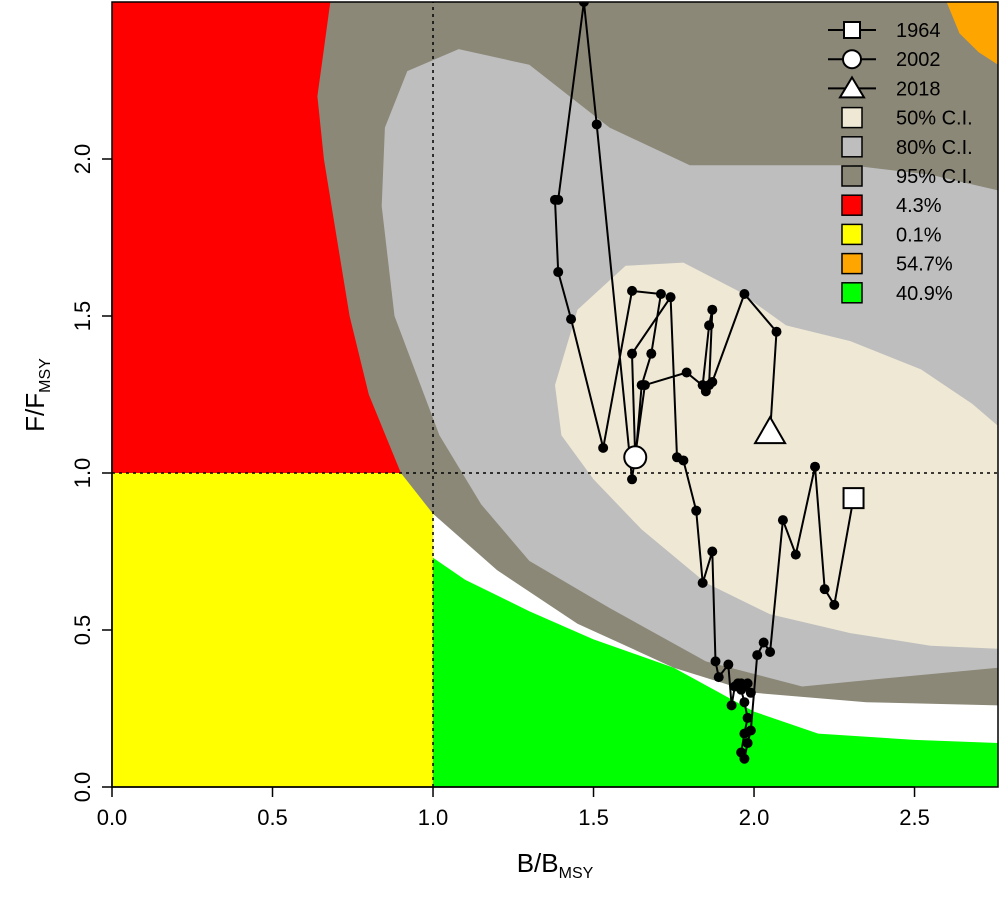  I want to click on year-markers, so click(744, 462).